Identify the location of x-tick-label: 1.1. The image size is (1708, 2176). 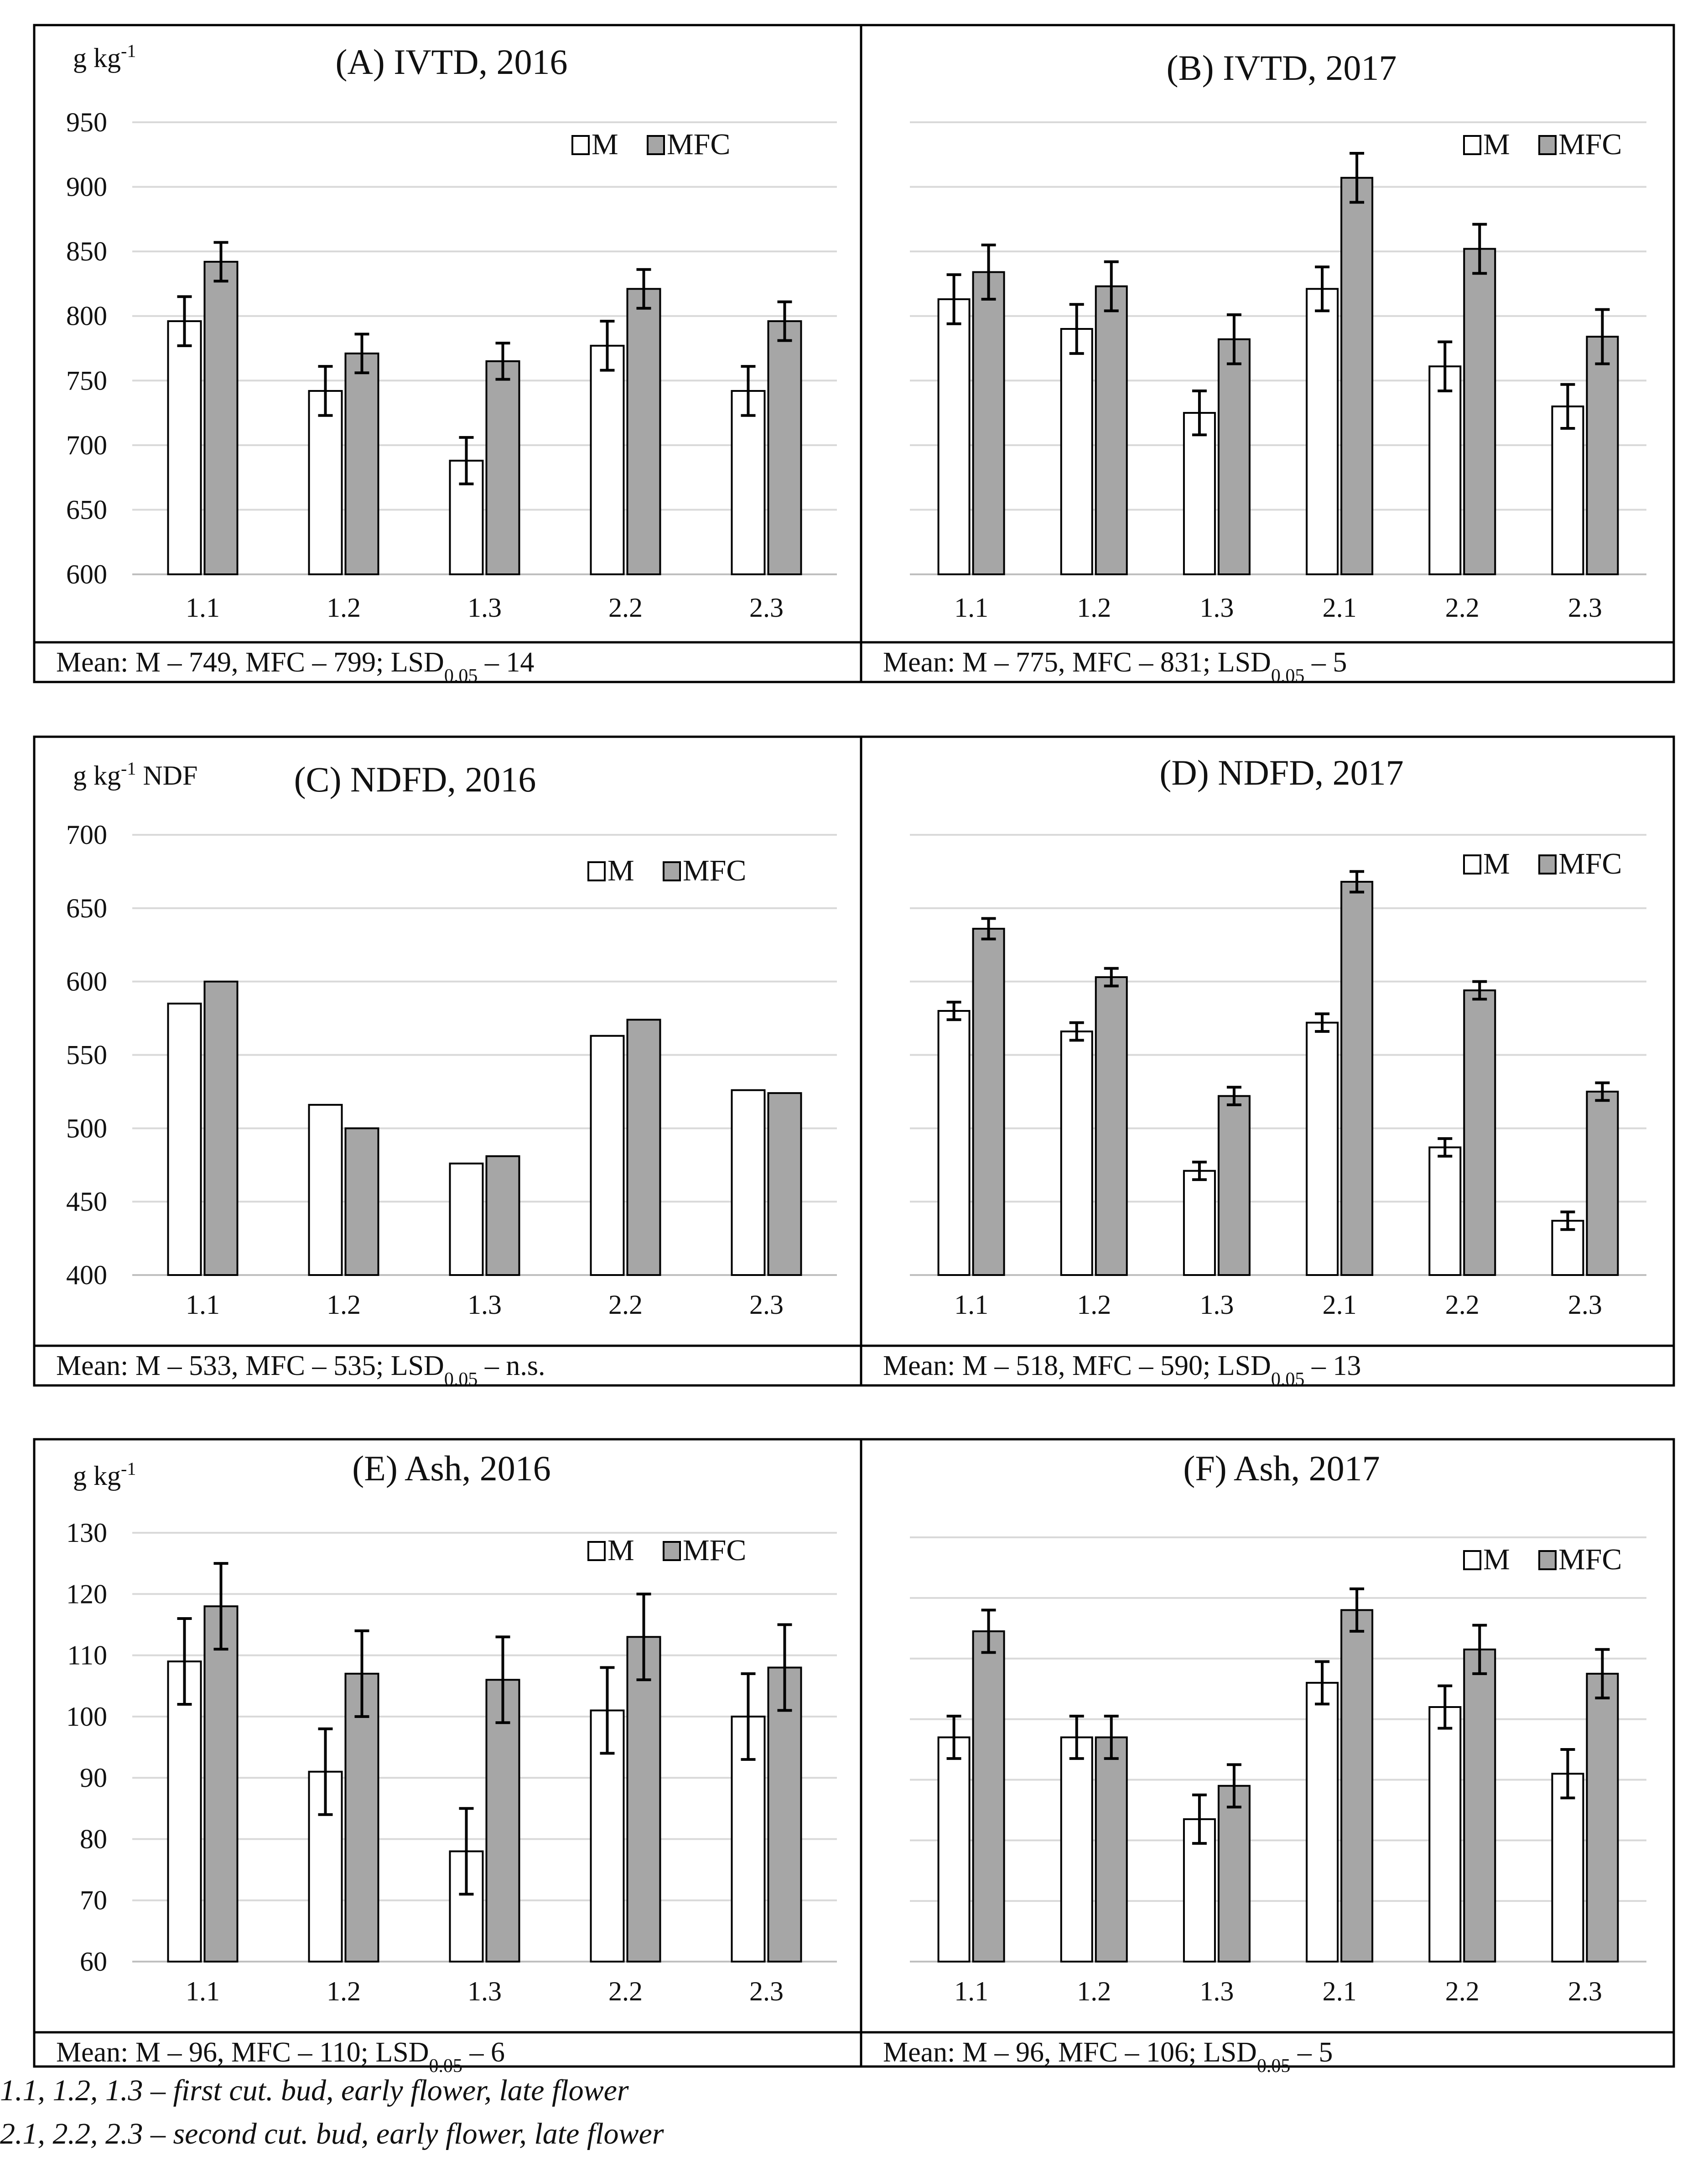
(203, 608).